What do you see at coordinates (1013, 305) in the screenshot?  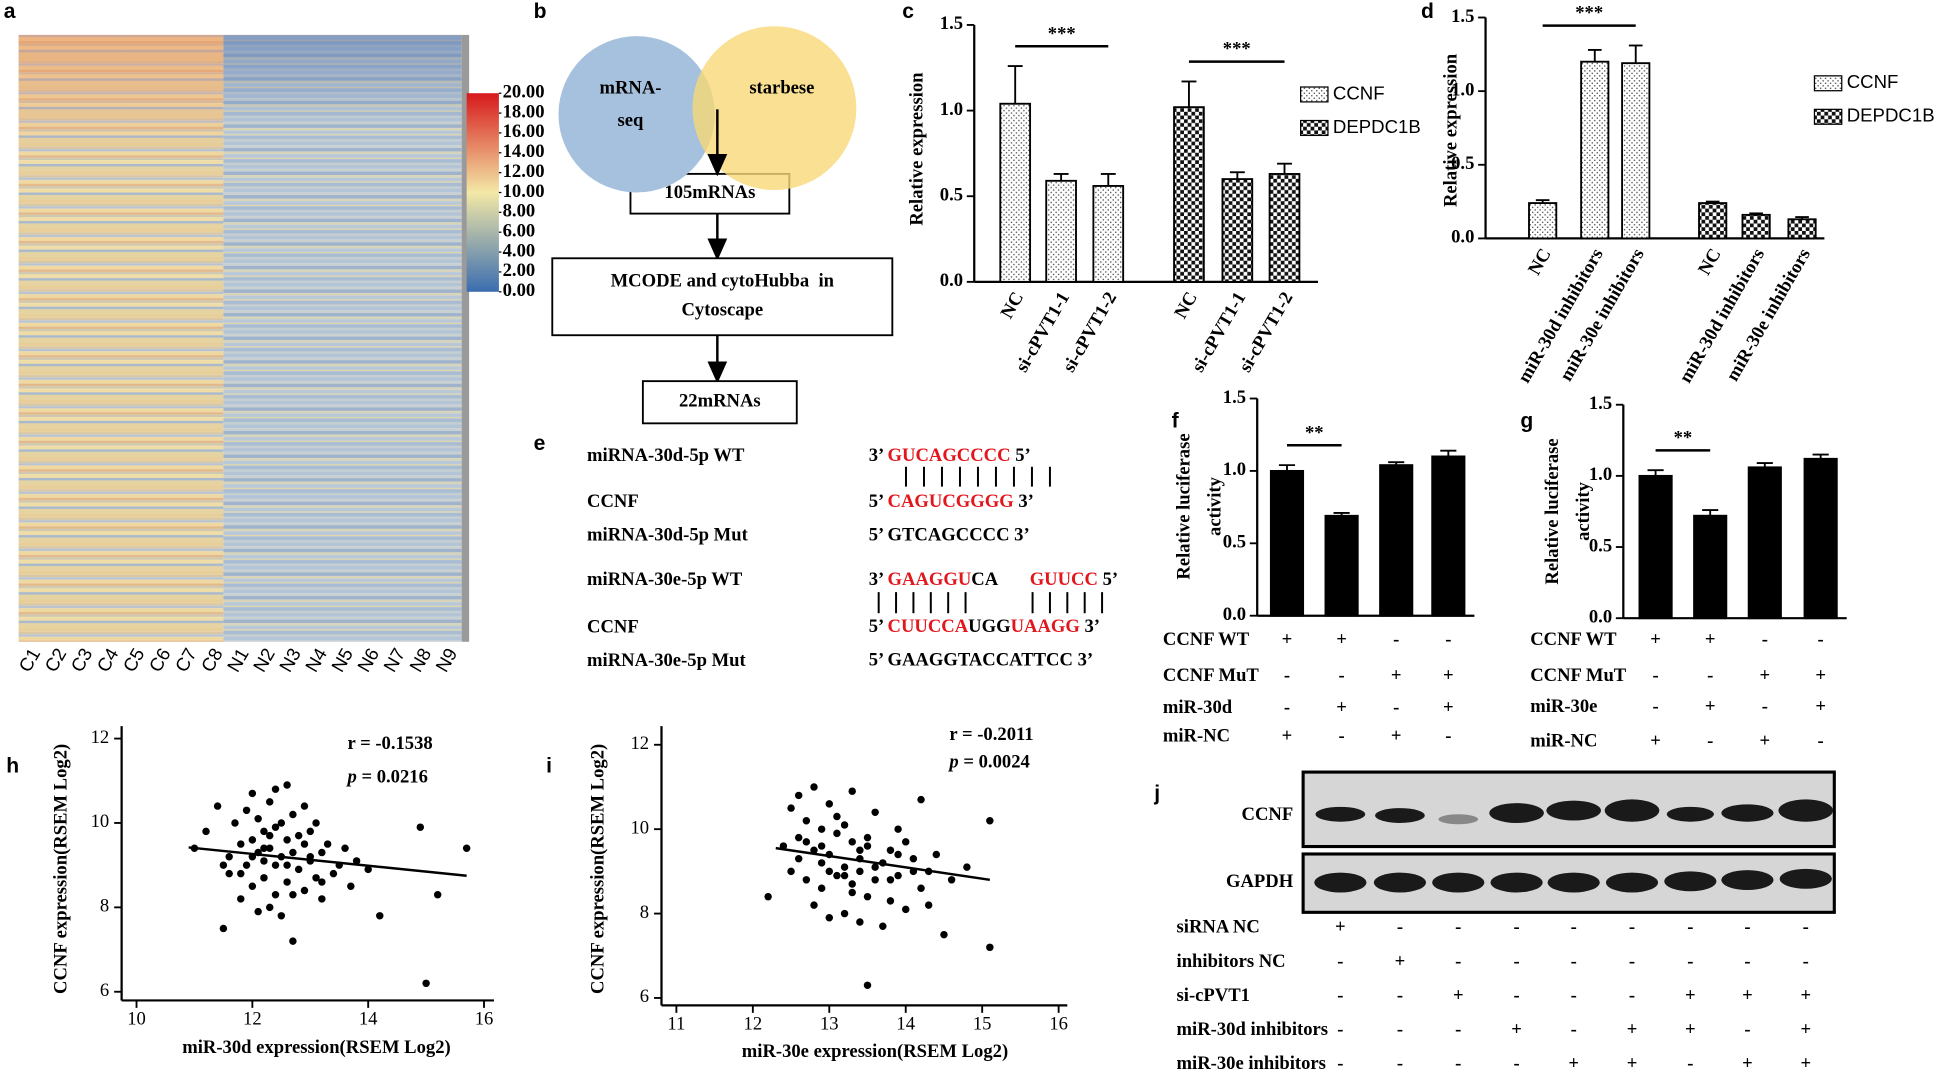 I see `x-tick-label: NC` at bounding box center [1013, 305].